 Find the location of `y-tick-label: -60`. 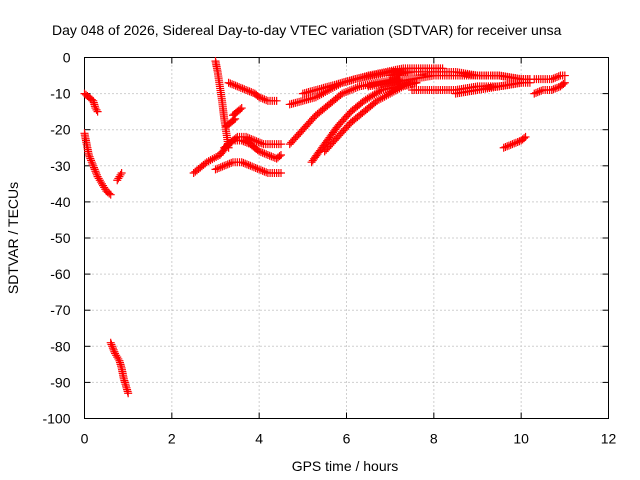

y-tick-label: -60 is located at coordinates (60, 274).